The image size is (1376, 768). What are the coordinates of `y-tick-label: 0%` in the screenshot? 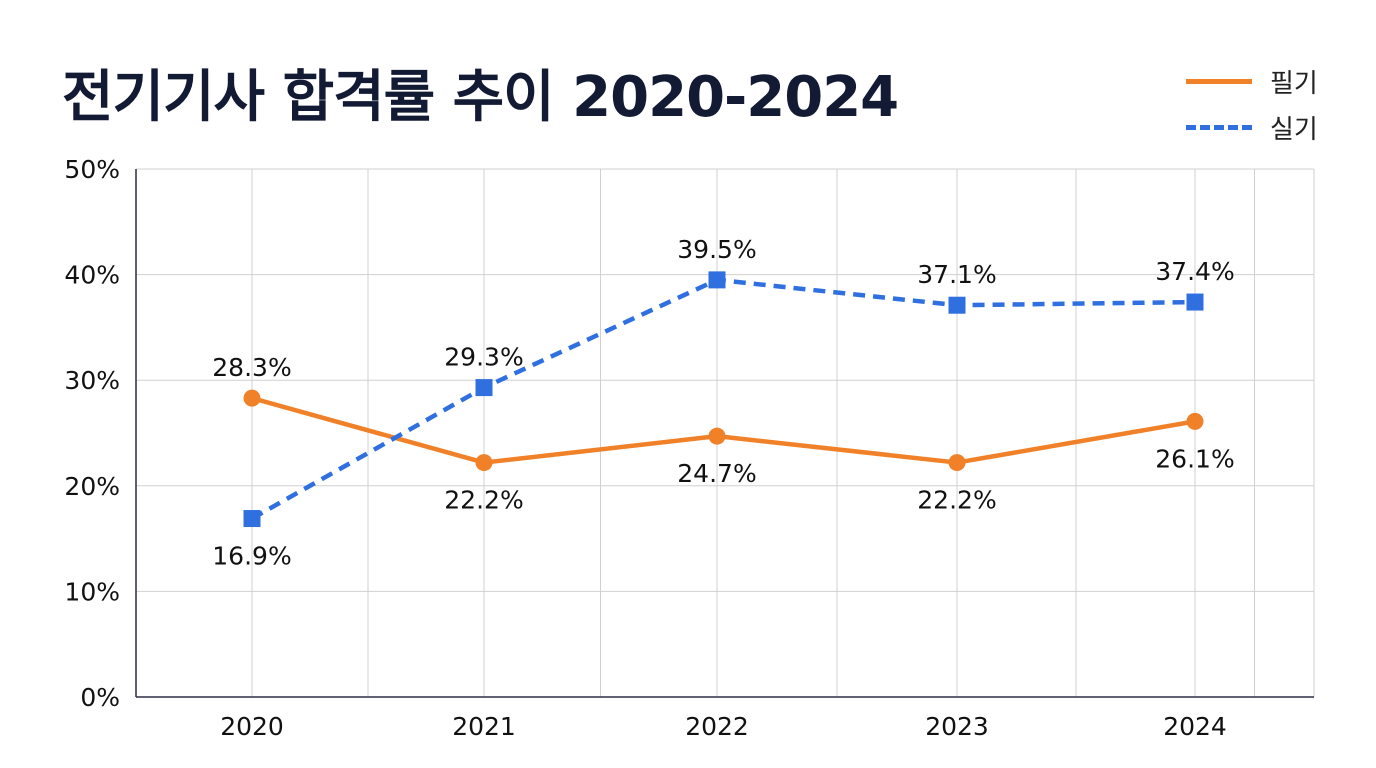 It's located at (100, 697).